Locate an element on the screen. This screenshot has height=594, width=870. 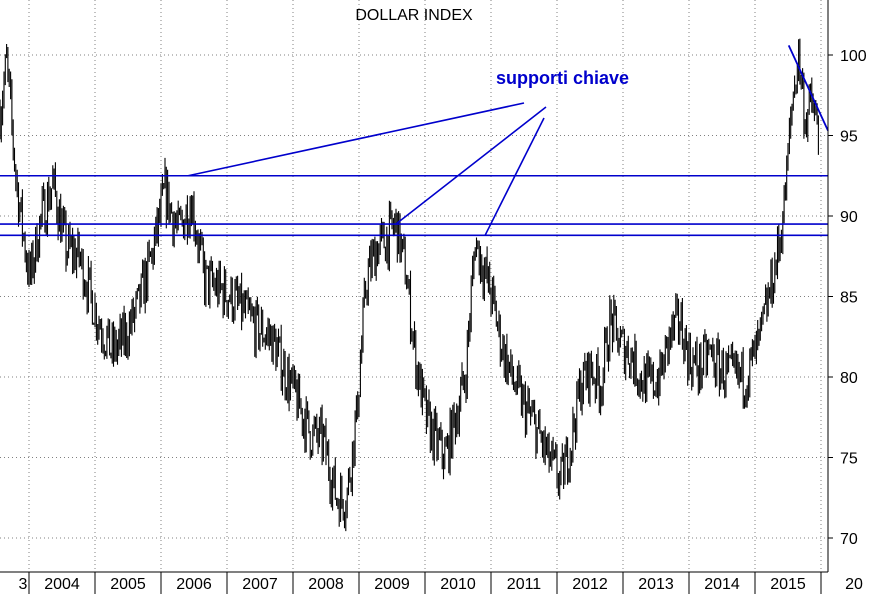
x-tick-label: 2006 is located at coordinates (194, 584).